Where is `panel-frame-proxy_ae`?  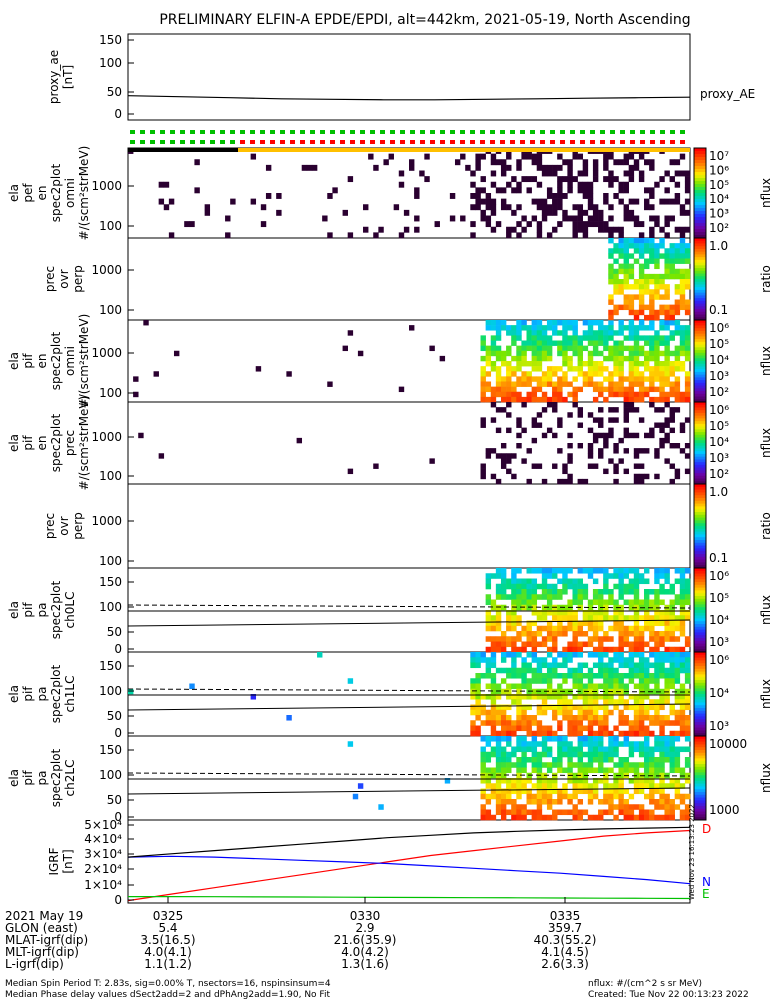
panel-frame-proxy_ae is located at coordinates (409, 77).